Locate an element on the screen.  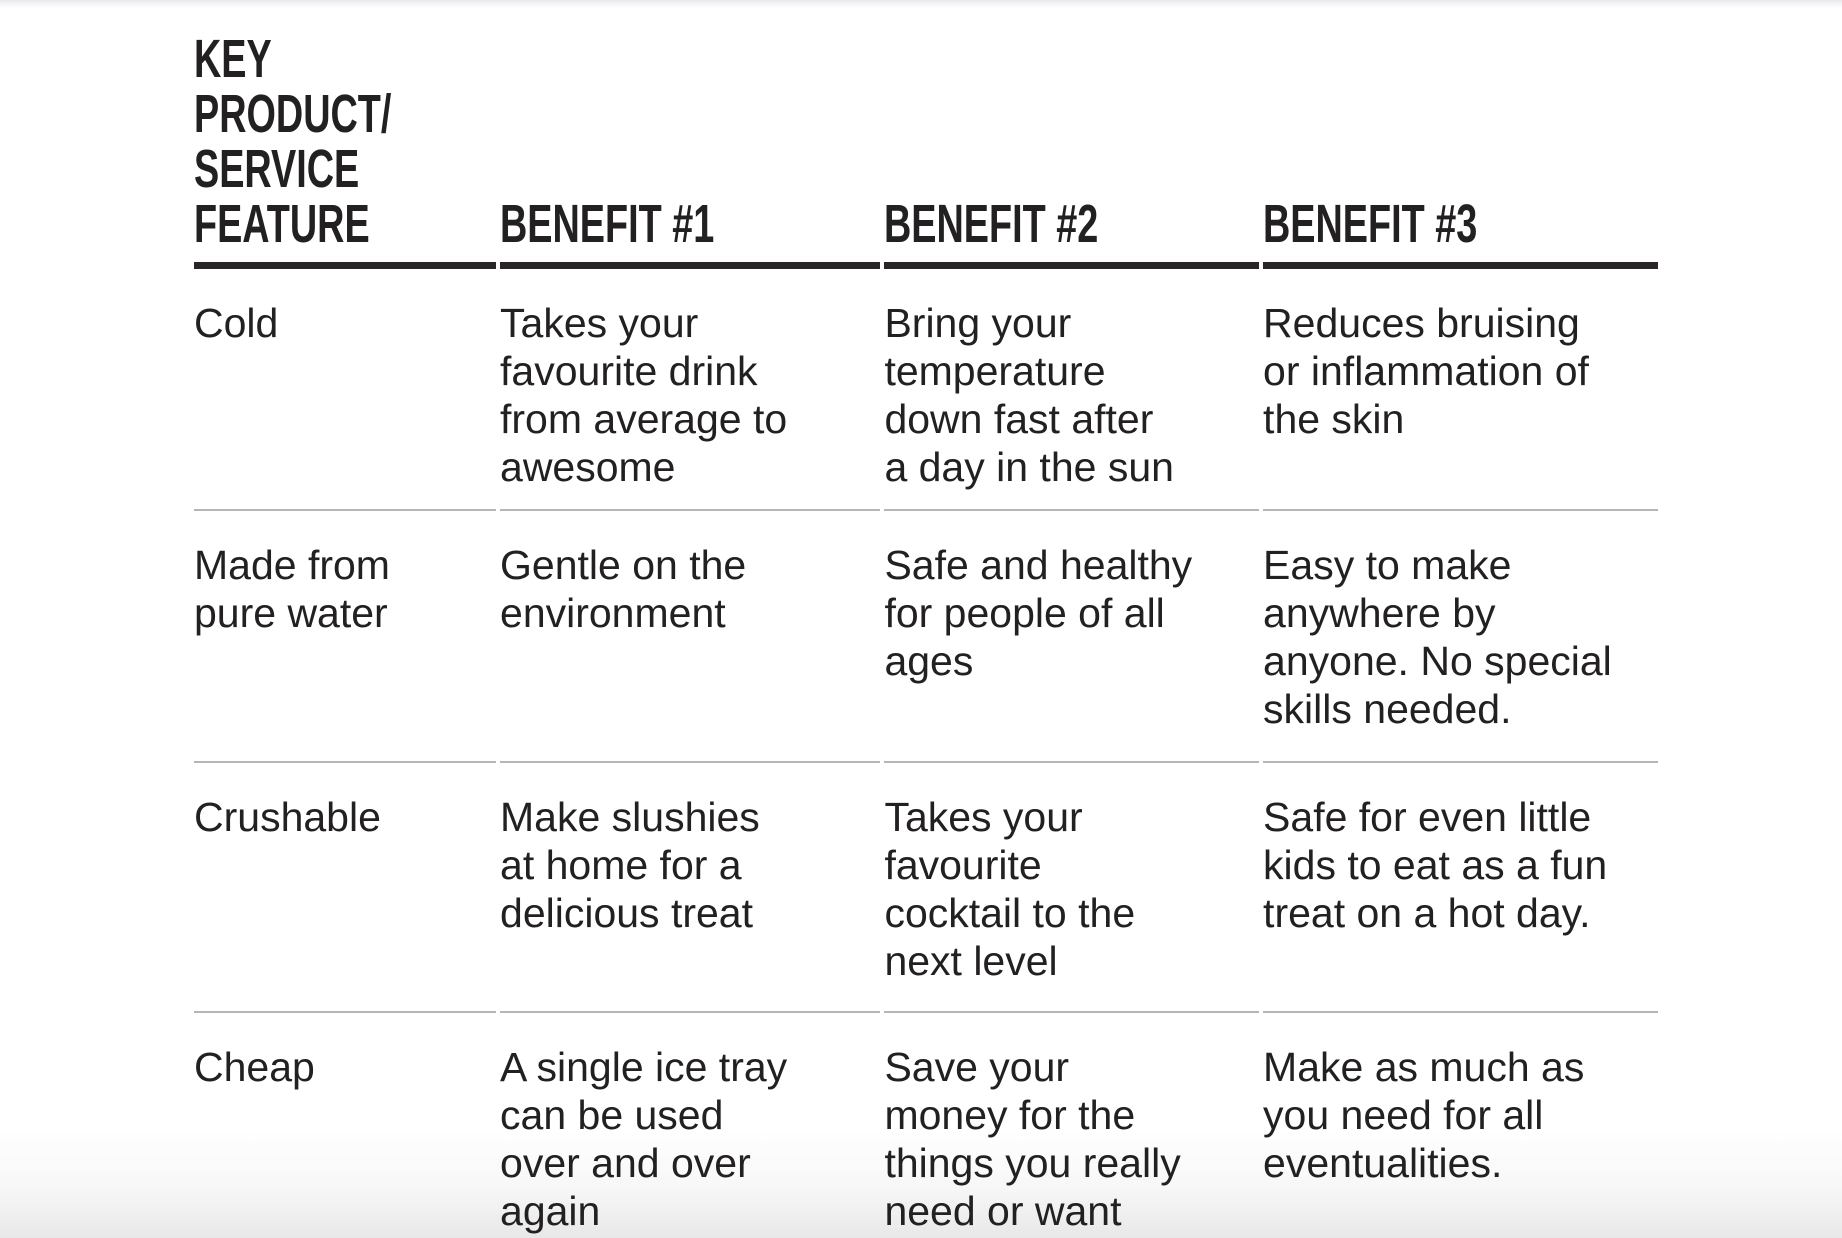
header-benefit-3-cell: BENEFIT #3 is located at coordinates (1460, 150).